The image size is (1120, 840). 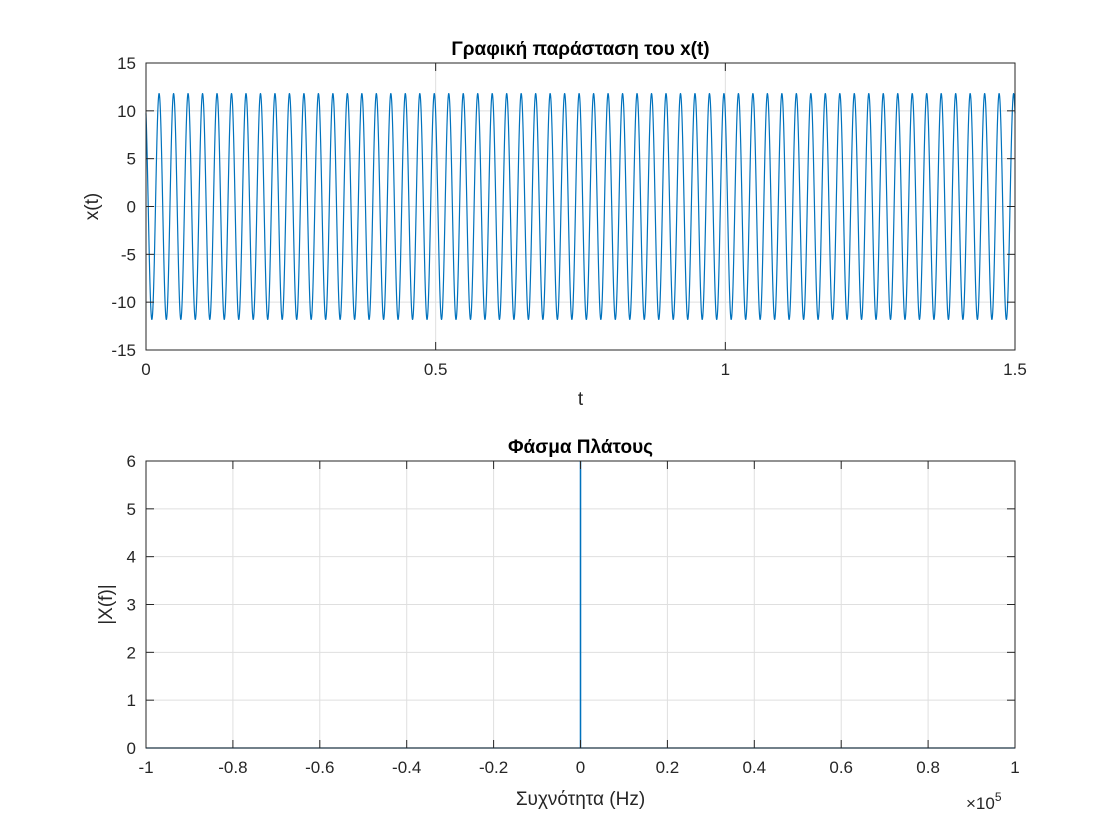 What do you see at coordinates (131, 557) in the screenshot?
I see `spectrum-y-tick-label: 4` at bounding box center [131, 557].